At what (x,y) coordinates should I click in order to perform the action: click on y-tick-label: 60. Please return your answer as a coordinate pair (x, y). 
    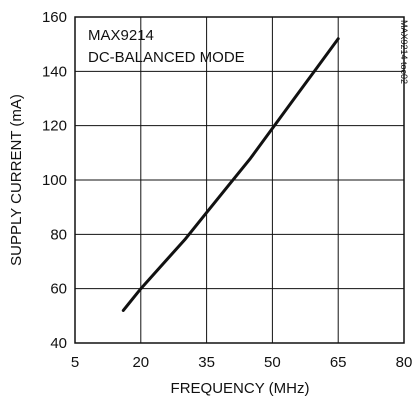
    Looking at the image, I should click on (58, 289).